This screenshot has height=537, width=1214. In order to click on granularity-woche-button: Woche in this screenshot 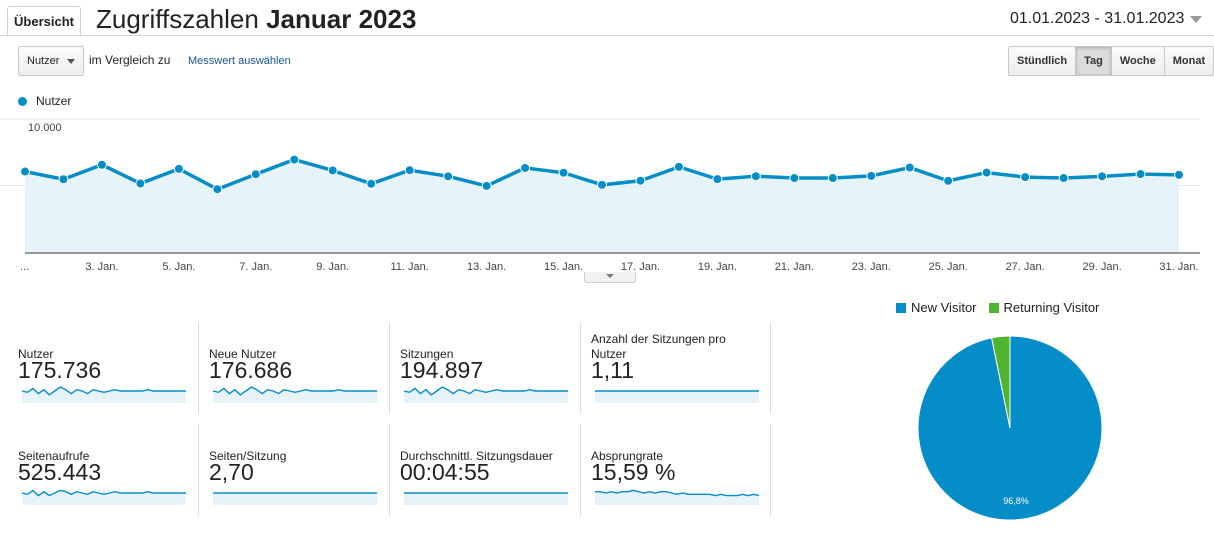, I will do `click(1137, 61)`.